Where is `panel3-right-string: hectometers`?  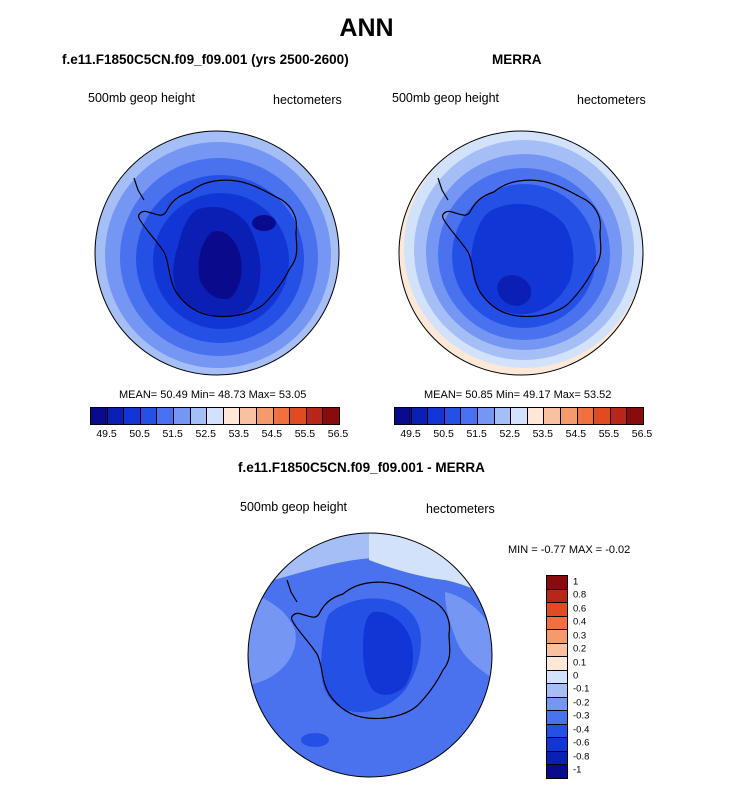 panel3-right-string: hectometers is located at coordinates (460, 509).